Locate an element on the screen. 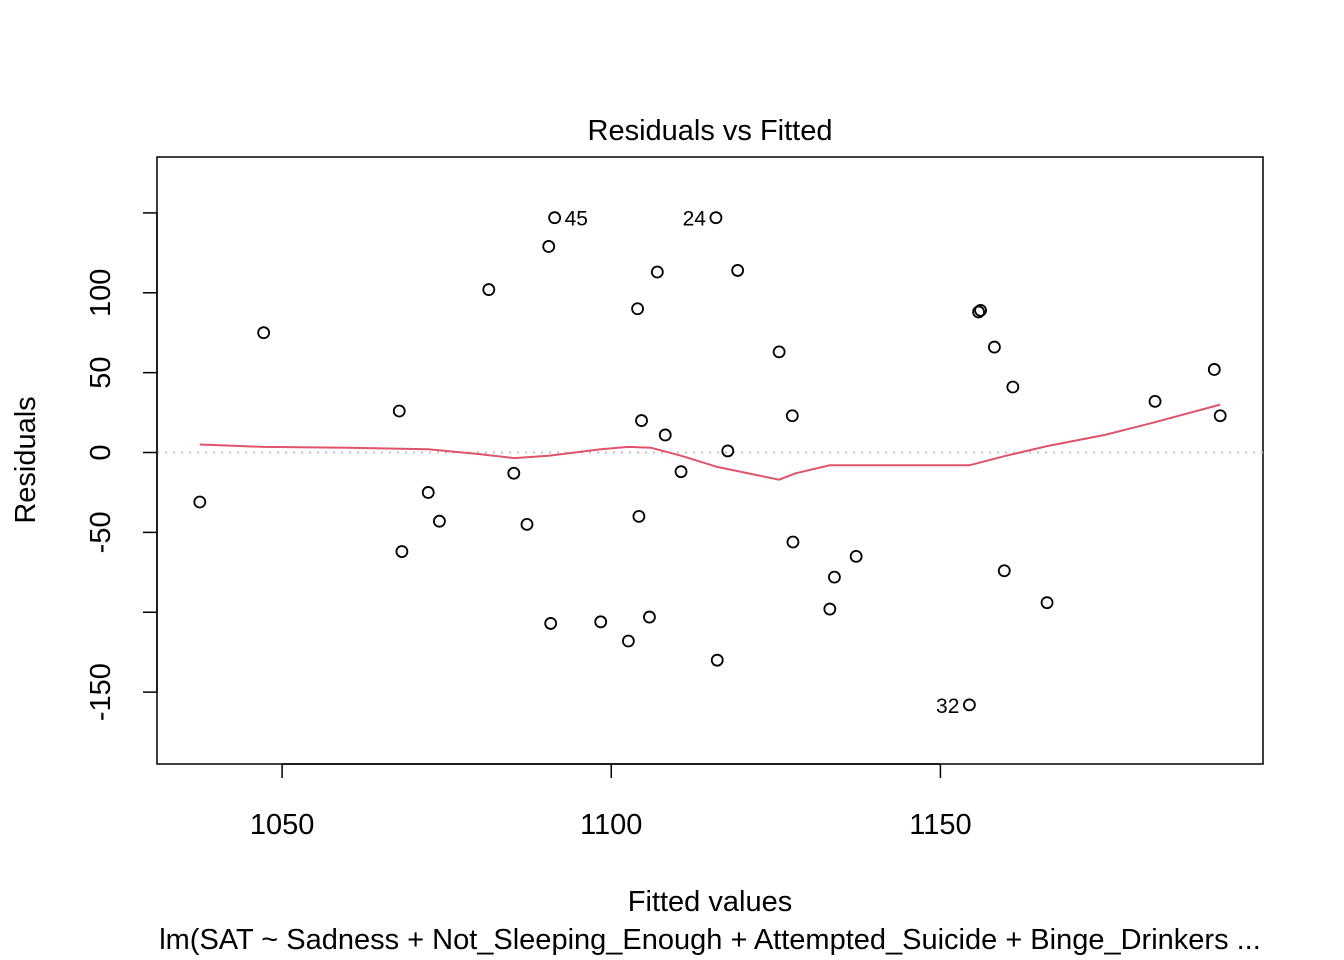 The height and width of the screenshot is (960, 1344). point-label: 45 is located at coordinates (576, 219).